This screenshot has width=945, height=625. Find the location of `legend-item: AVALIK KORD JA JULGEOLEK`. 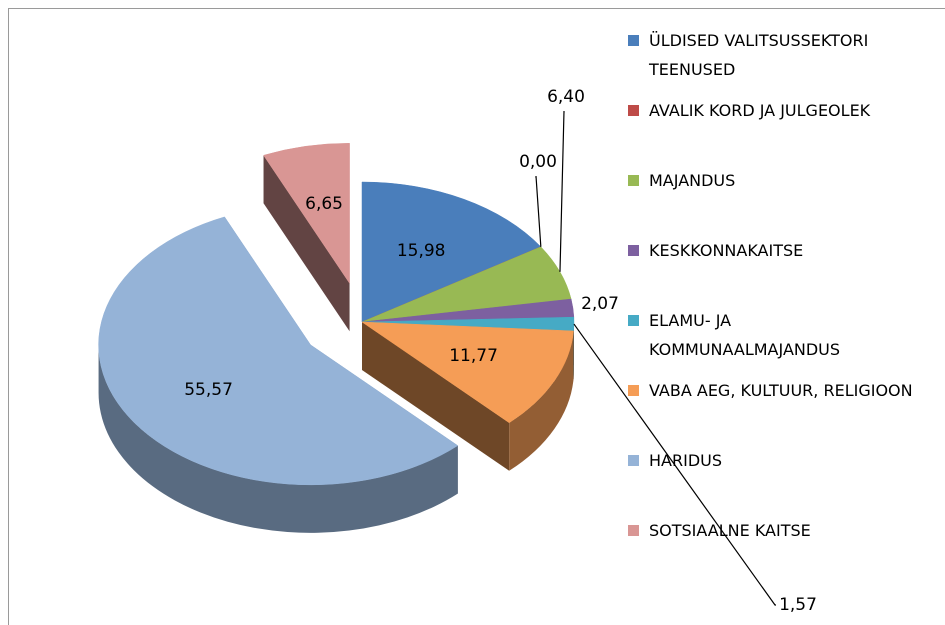

legend-item: AVALIK KORD JA JULGEOLEK is located at coordinates (778, 131).